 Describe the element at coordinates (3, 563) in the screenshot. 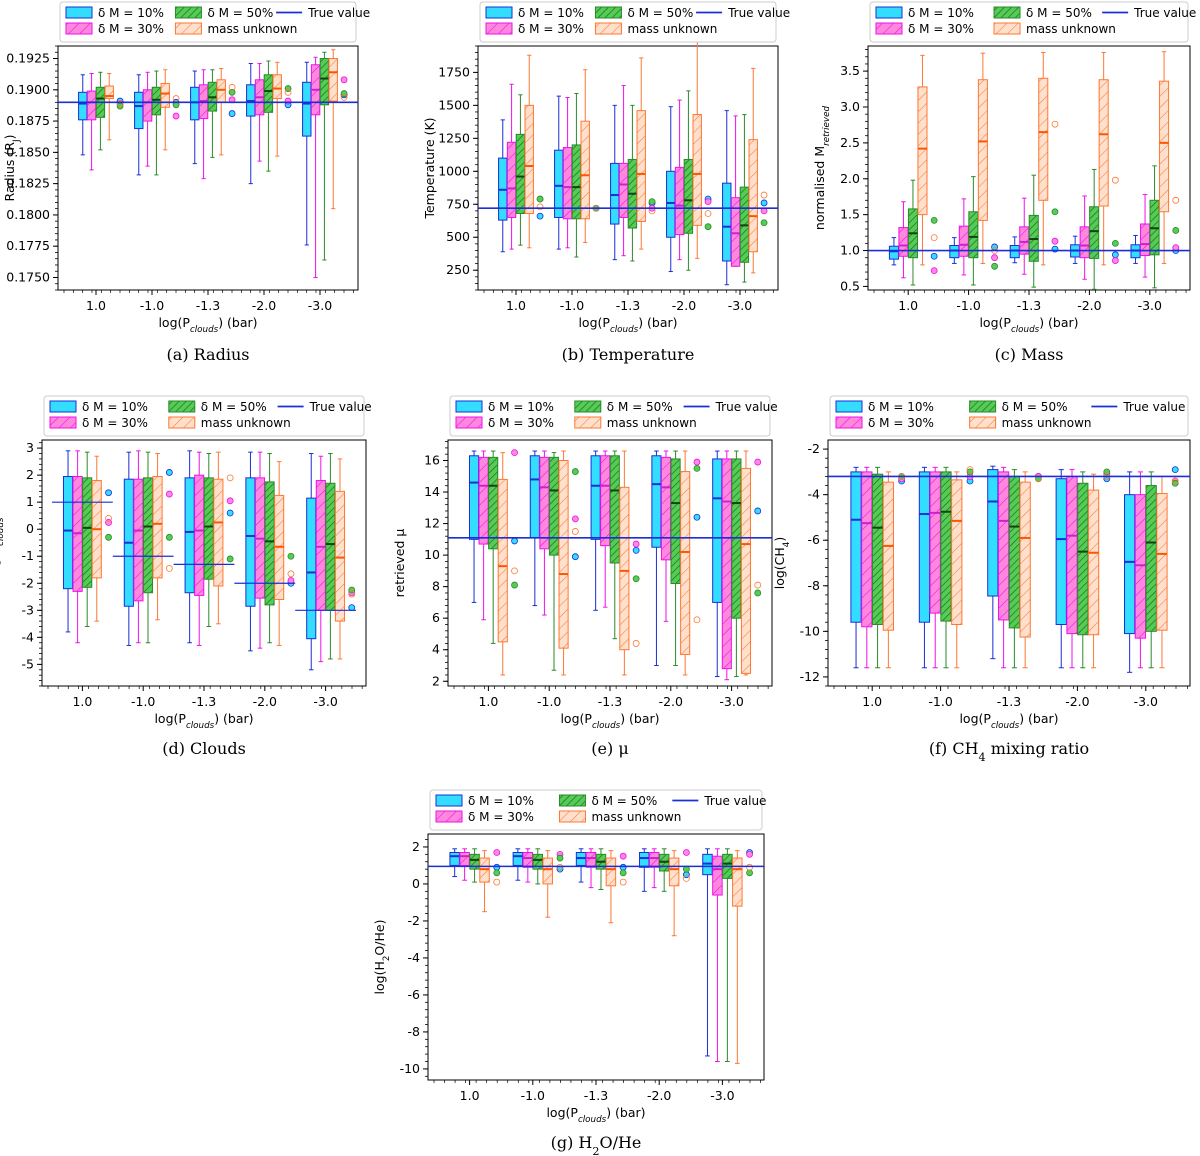

I see `y-axis-label: retrieved log(Pclouds bar)` at that location.